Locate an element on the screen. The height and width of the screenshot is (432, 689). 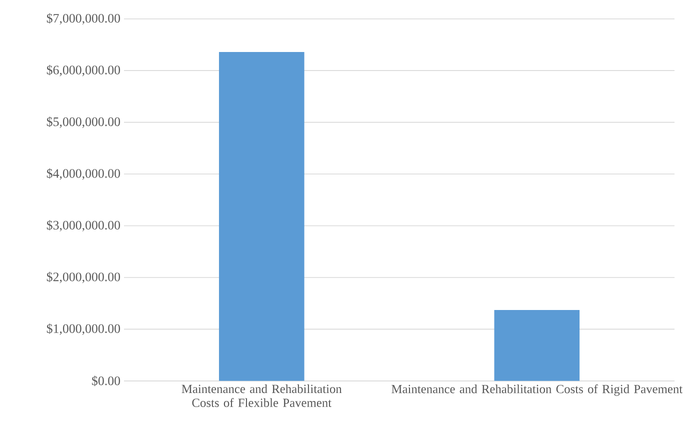
y-tick-label: $5,000,000.00 is located at coordinates (83, 122).